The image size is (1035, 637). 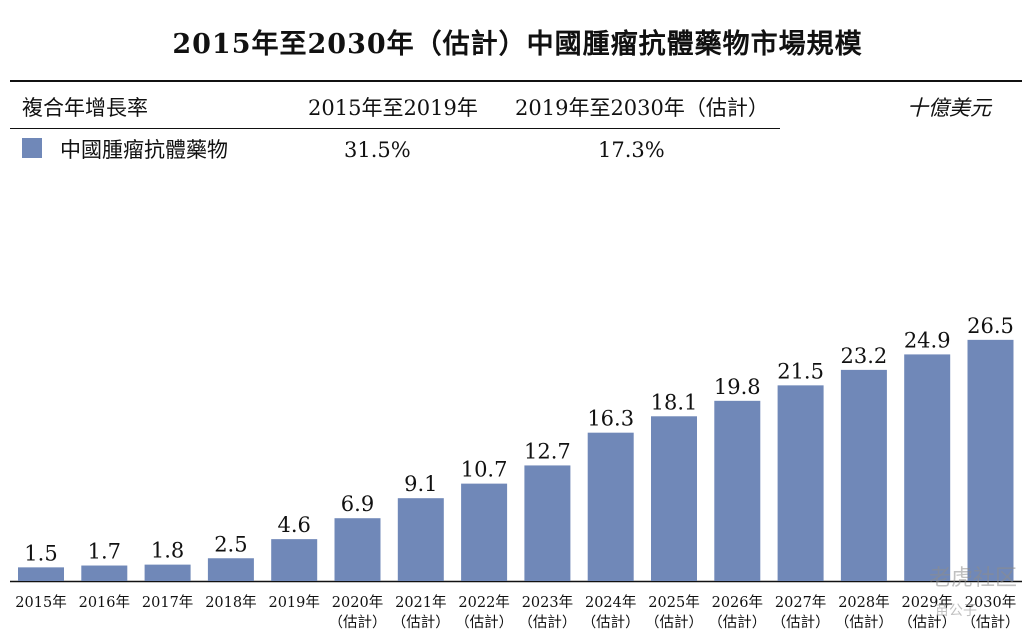 What do you see at coordinates (104, 573) in the screenshot?
I see `bar-2016年` at bounding box center [104, 573].